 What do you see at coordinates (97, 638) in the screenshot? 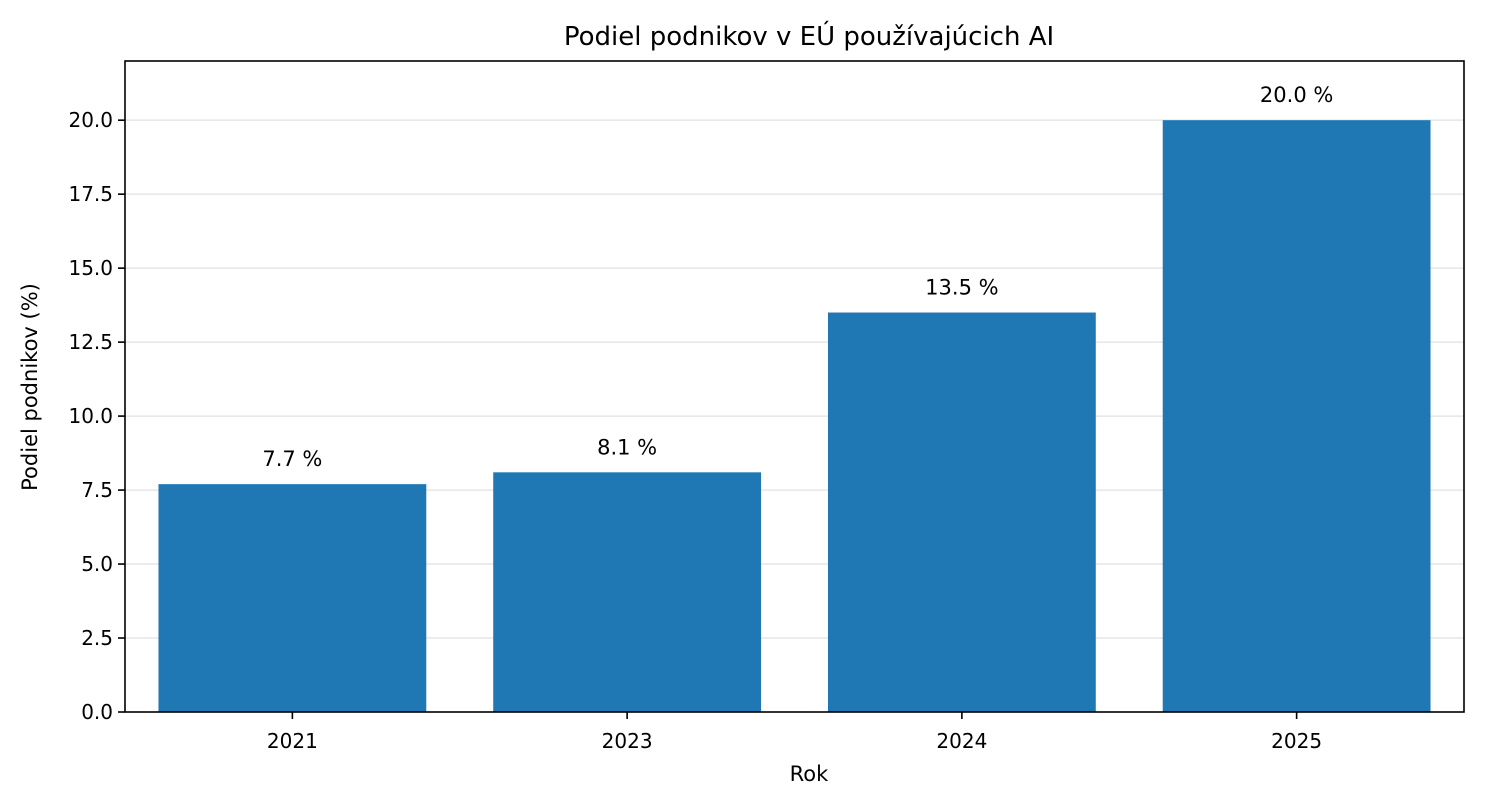
I see `y-tick-label: 2.5` at bounding box center [97, 638].